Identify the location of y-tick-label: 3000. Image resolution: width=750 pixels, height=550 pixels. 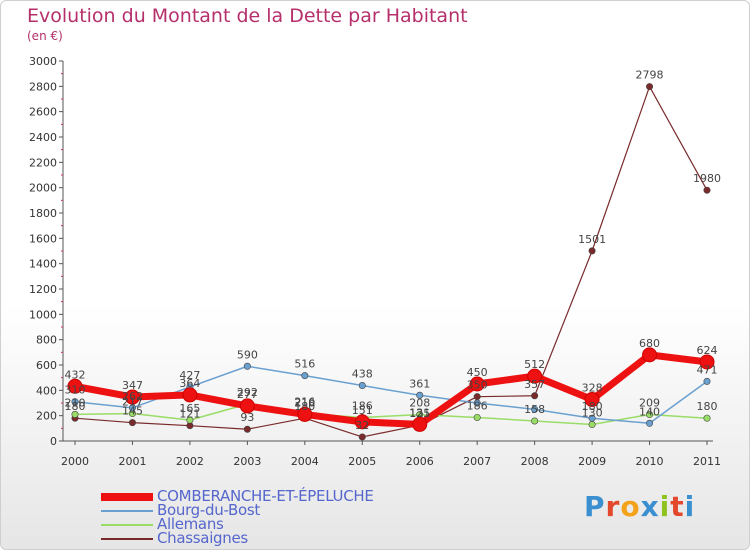
(43, 61).